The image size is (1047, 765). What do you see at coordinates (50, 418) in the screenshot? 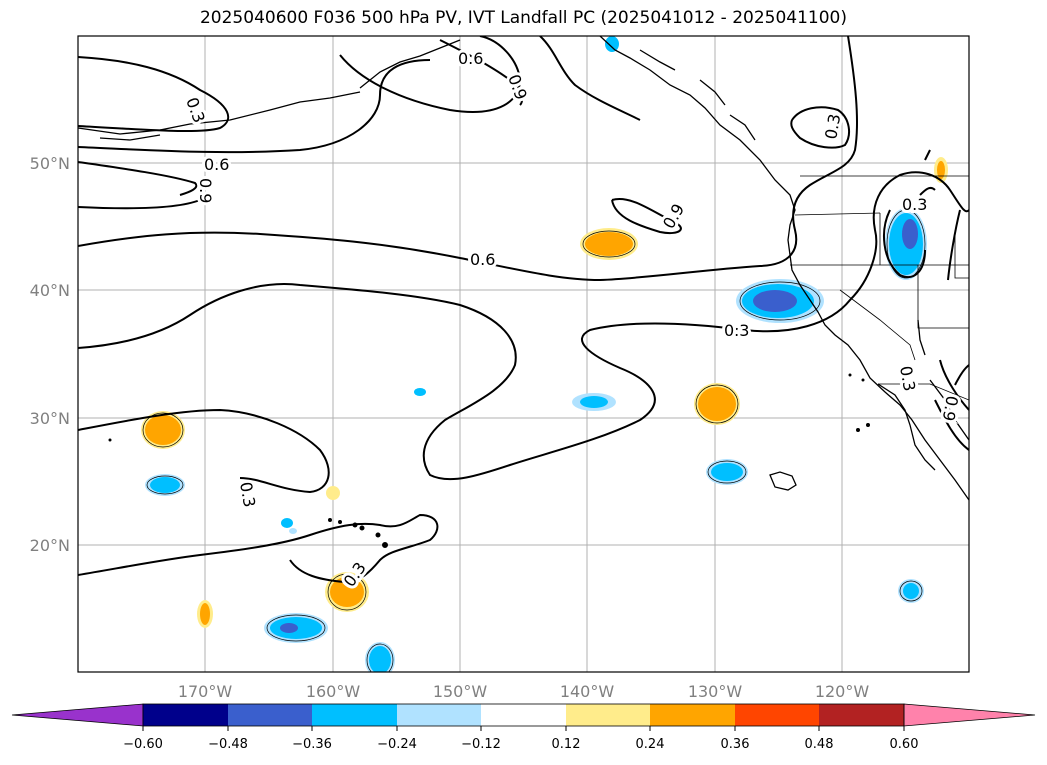
I see `lat-label: 30°N` at bounding box center [50, 418].